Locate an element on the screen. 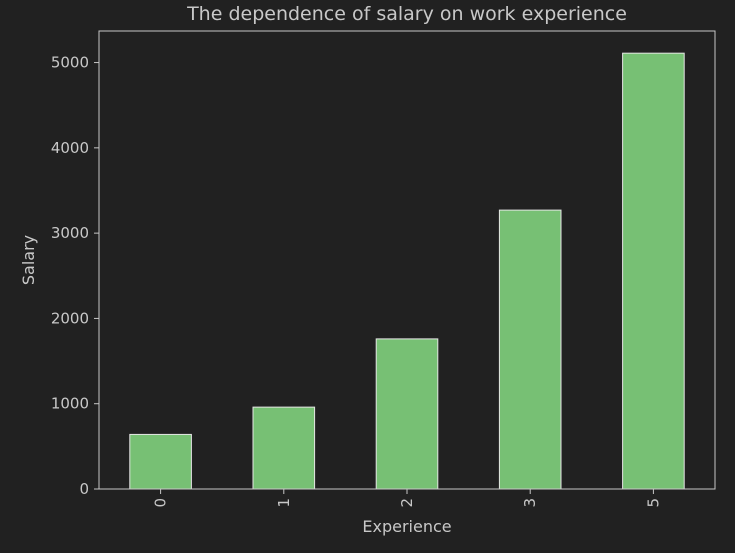 This screenshot has width=735, height=553. x-tick-label: 1 is located at coordinates (284, 503).